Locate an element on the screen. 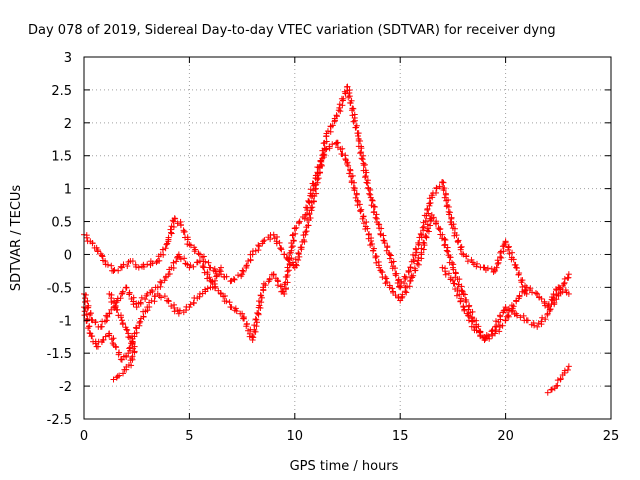  y-tick-label: -1.5 is located at coordinates (59, 354).